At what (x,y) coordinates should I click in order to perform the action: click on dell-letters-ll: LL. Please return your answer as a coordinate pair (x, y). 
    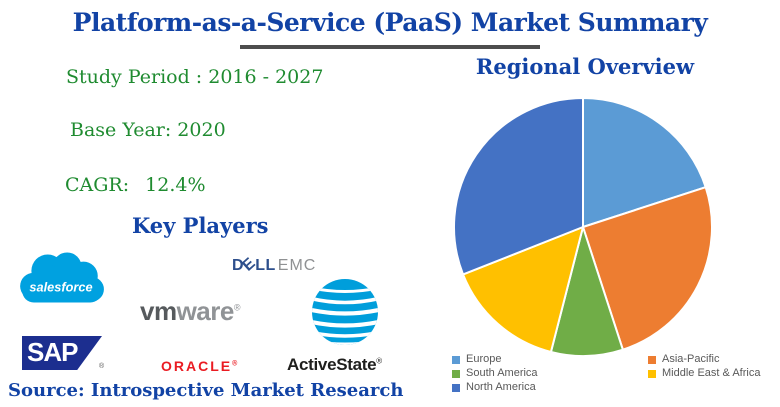
    Looking at the image, I should click on (265, 265).